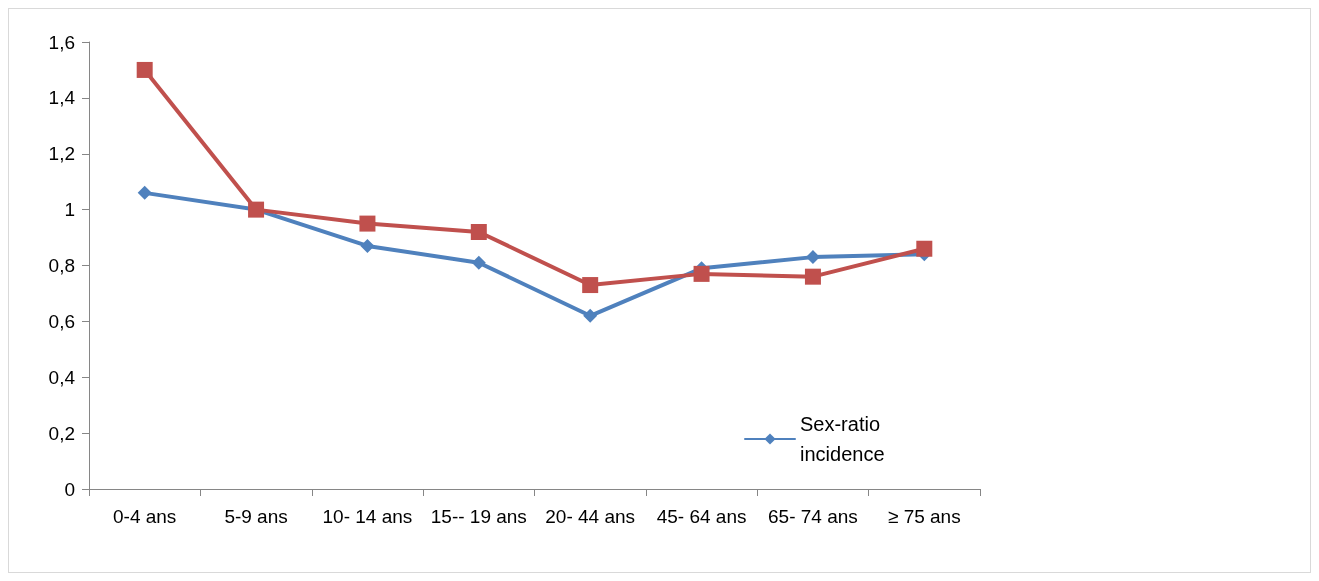  What do you see at coordinates (61, 433) in the screenshot?
I see `y-tick-label: 0,2` at bounding box center [61, 433].